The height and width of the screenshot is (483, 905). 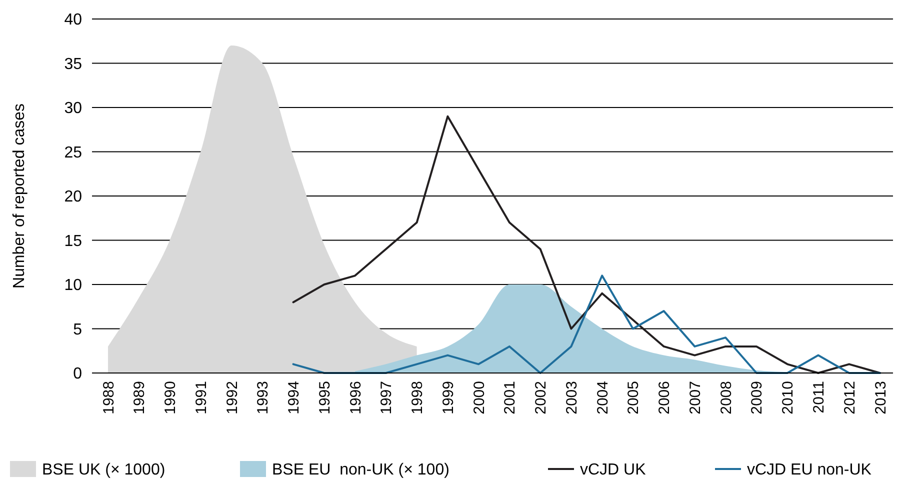 I want to click on x-tick-label: 1999, so click(x=448, y=397).